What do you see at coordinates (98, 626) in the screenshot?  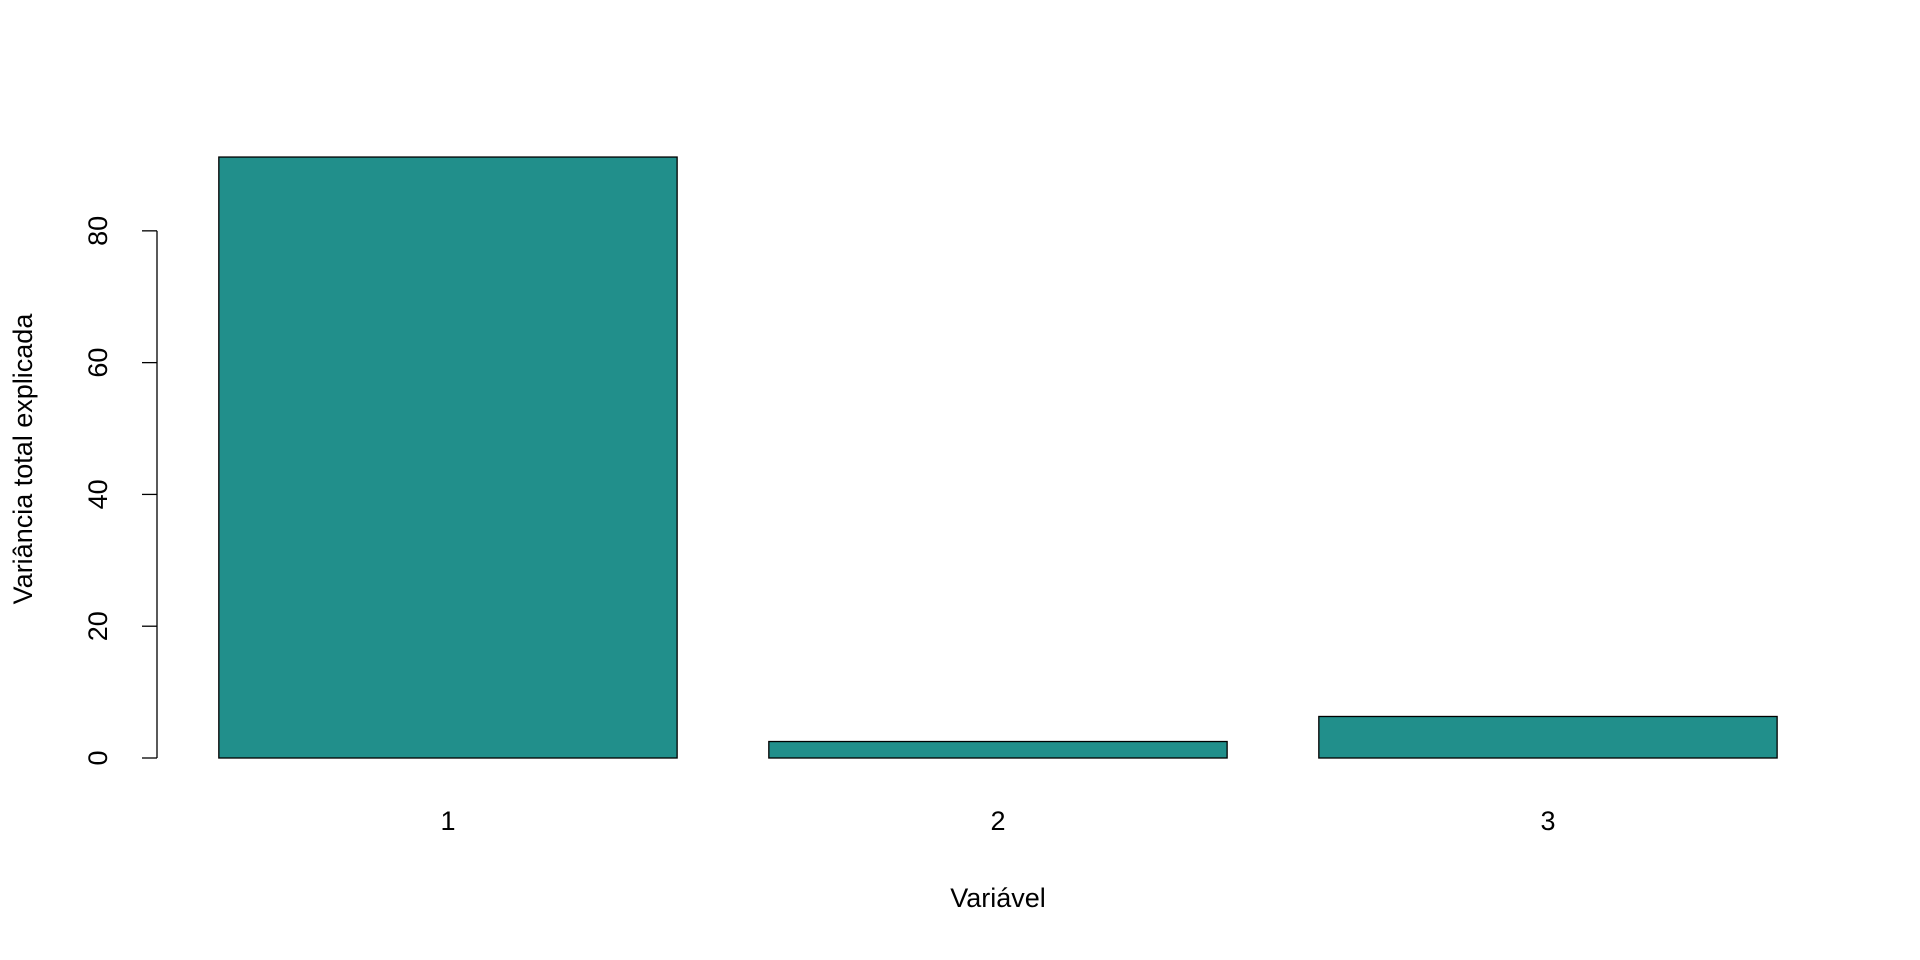 I see `y-tick-label: 20` at bounding box center [98, 626].